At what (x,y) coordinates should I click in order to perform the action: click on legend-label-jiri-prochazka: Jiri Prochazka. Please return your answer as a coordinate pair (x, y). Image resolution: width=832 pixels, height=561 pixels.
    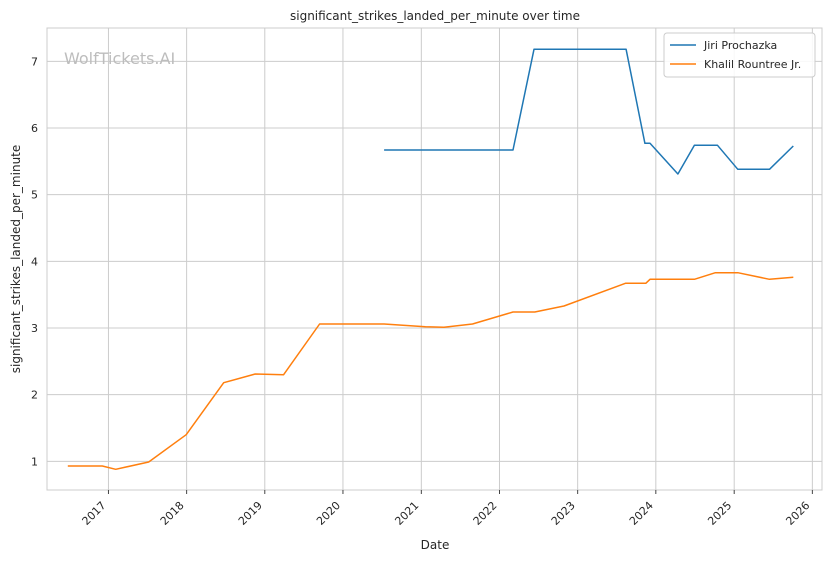
    Looking at the image, I should click on (740, 45).